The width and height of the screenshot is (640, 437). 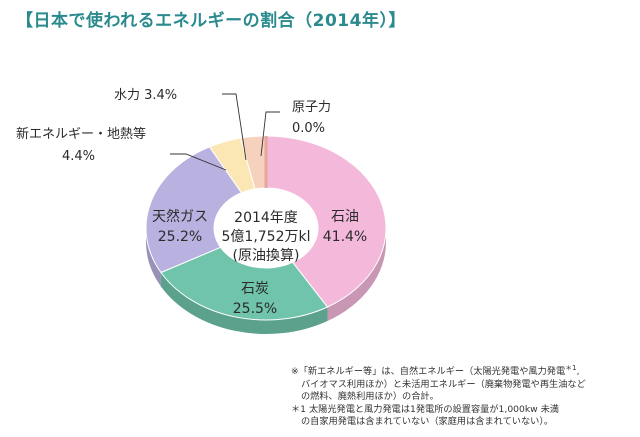 I want to click on label-genshi-line2: 0.0%, so click(x=308, y=128).